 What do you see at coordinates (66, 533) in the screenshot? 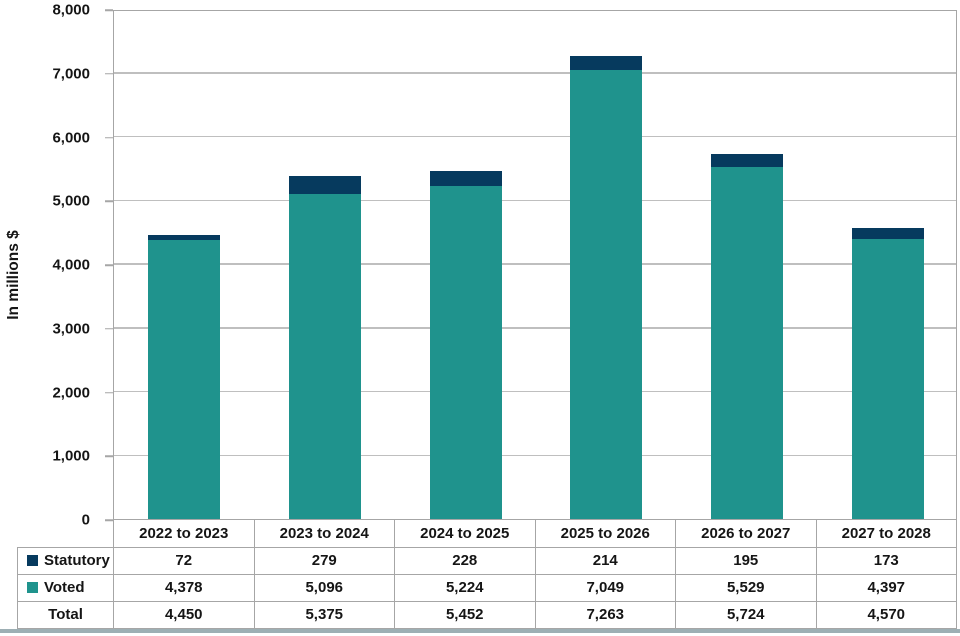
I see `table-corner-cell` at bounding box center [66, 533].